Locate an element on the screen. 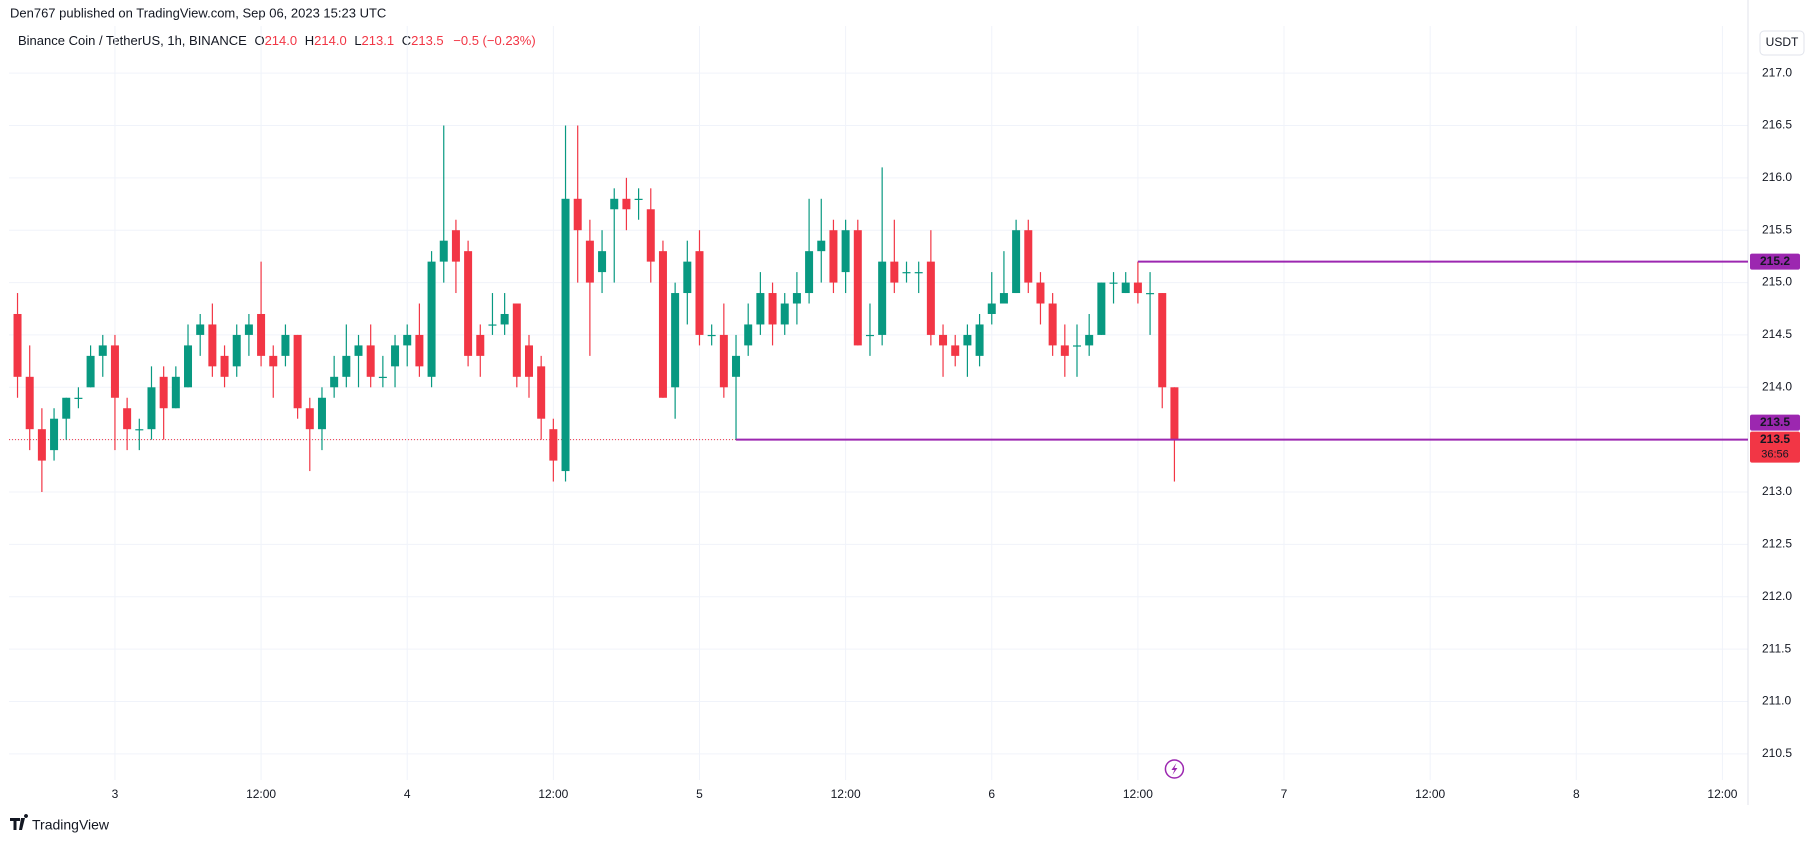 The width and height of the screenshot is (1819, 845). price-label: 215.2 is located at coordinates (1775, 261).